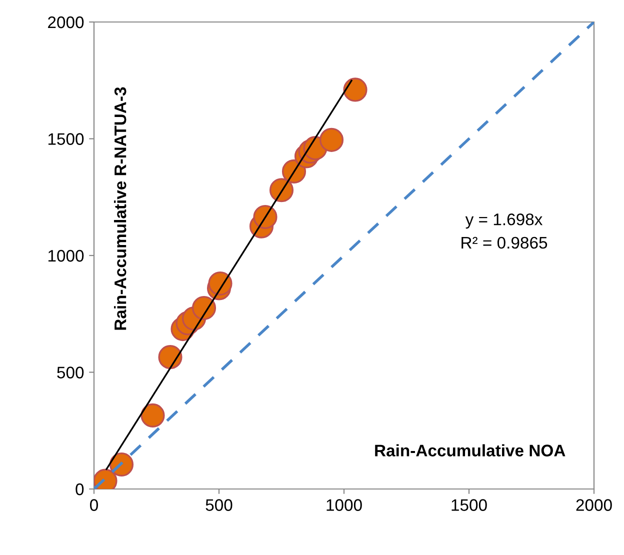  I want to click on annotation: y = 1.698x, so click(504, 221).